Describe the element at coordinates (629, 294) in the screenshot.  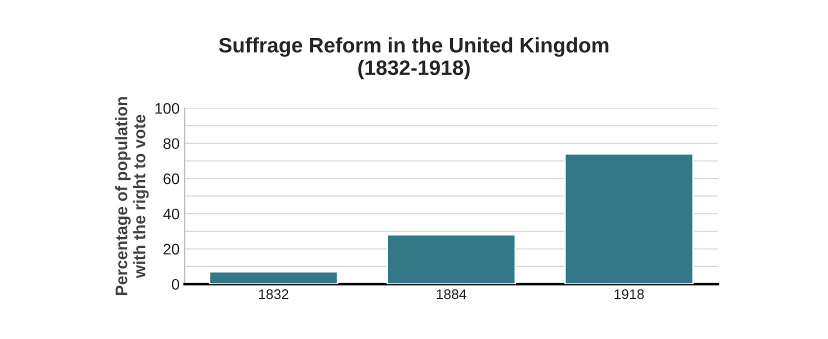
I see `x-tick-label: 1918` at that location.